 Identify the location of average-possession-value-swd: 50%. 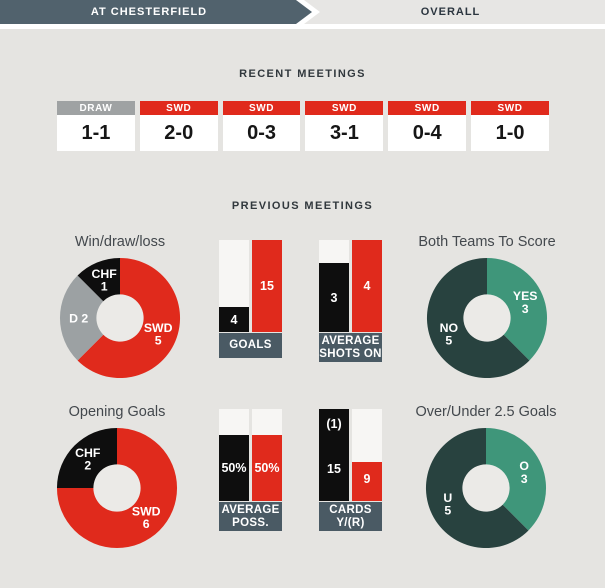
(267, 467).